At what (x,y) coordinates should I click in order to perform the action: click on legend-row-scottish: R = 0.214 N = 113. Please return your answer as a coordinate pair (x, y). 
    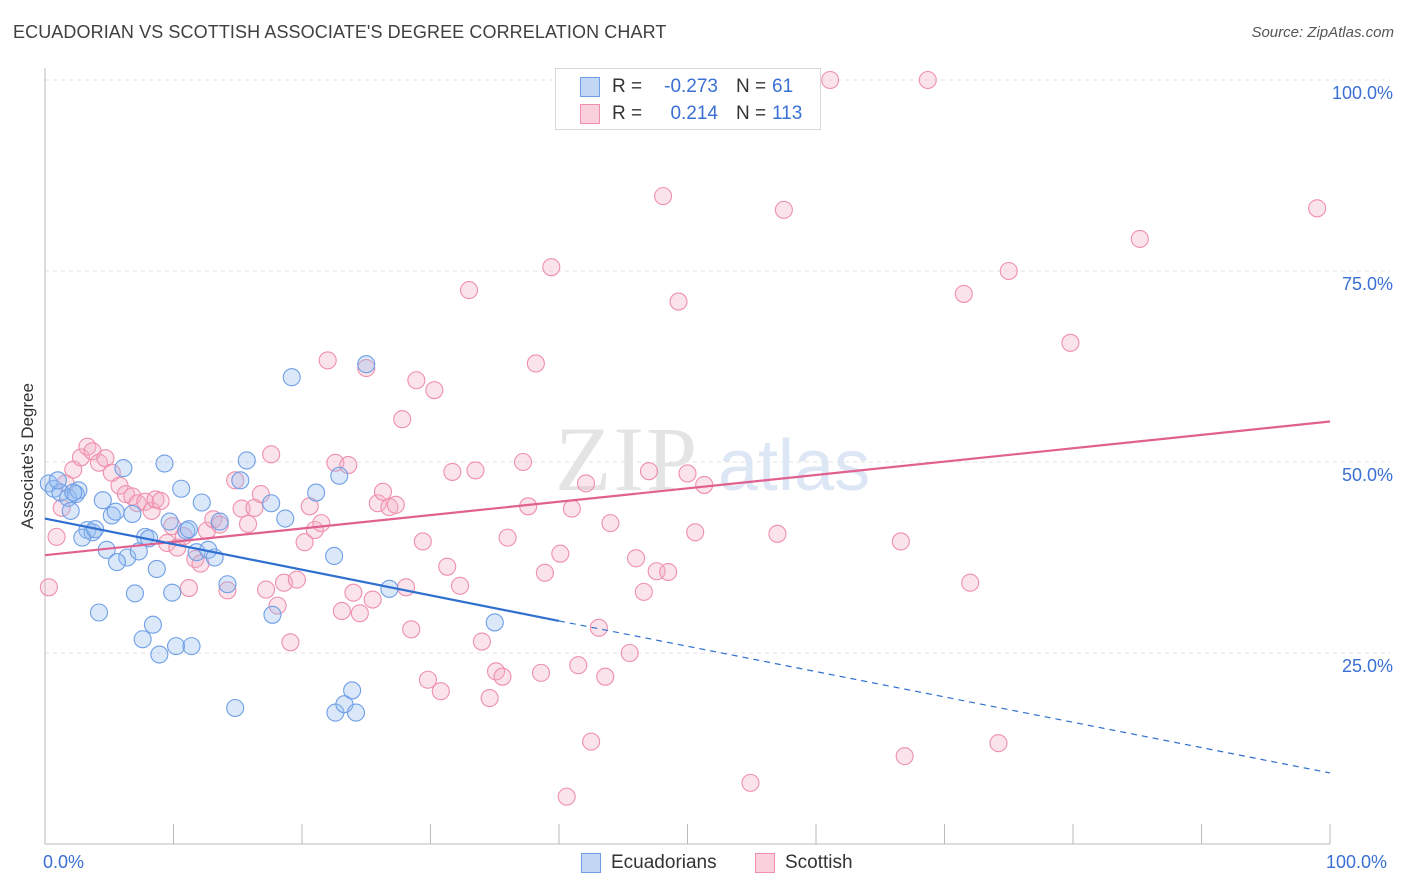
    Looking at the image, I should click on (694, 114).